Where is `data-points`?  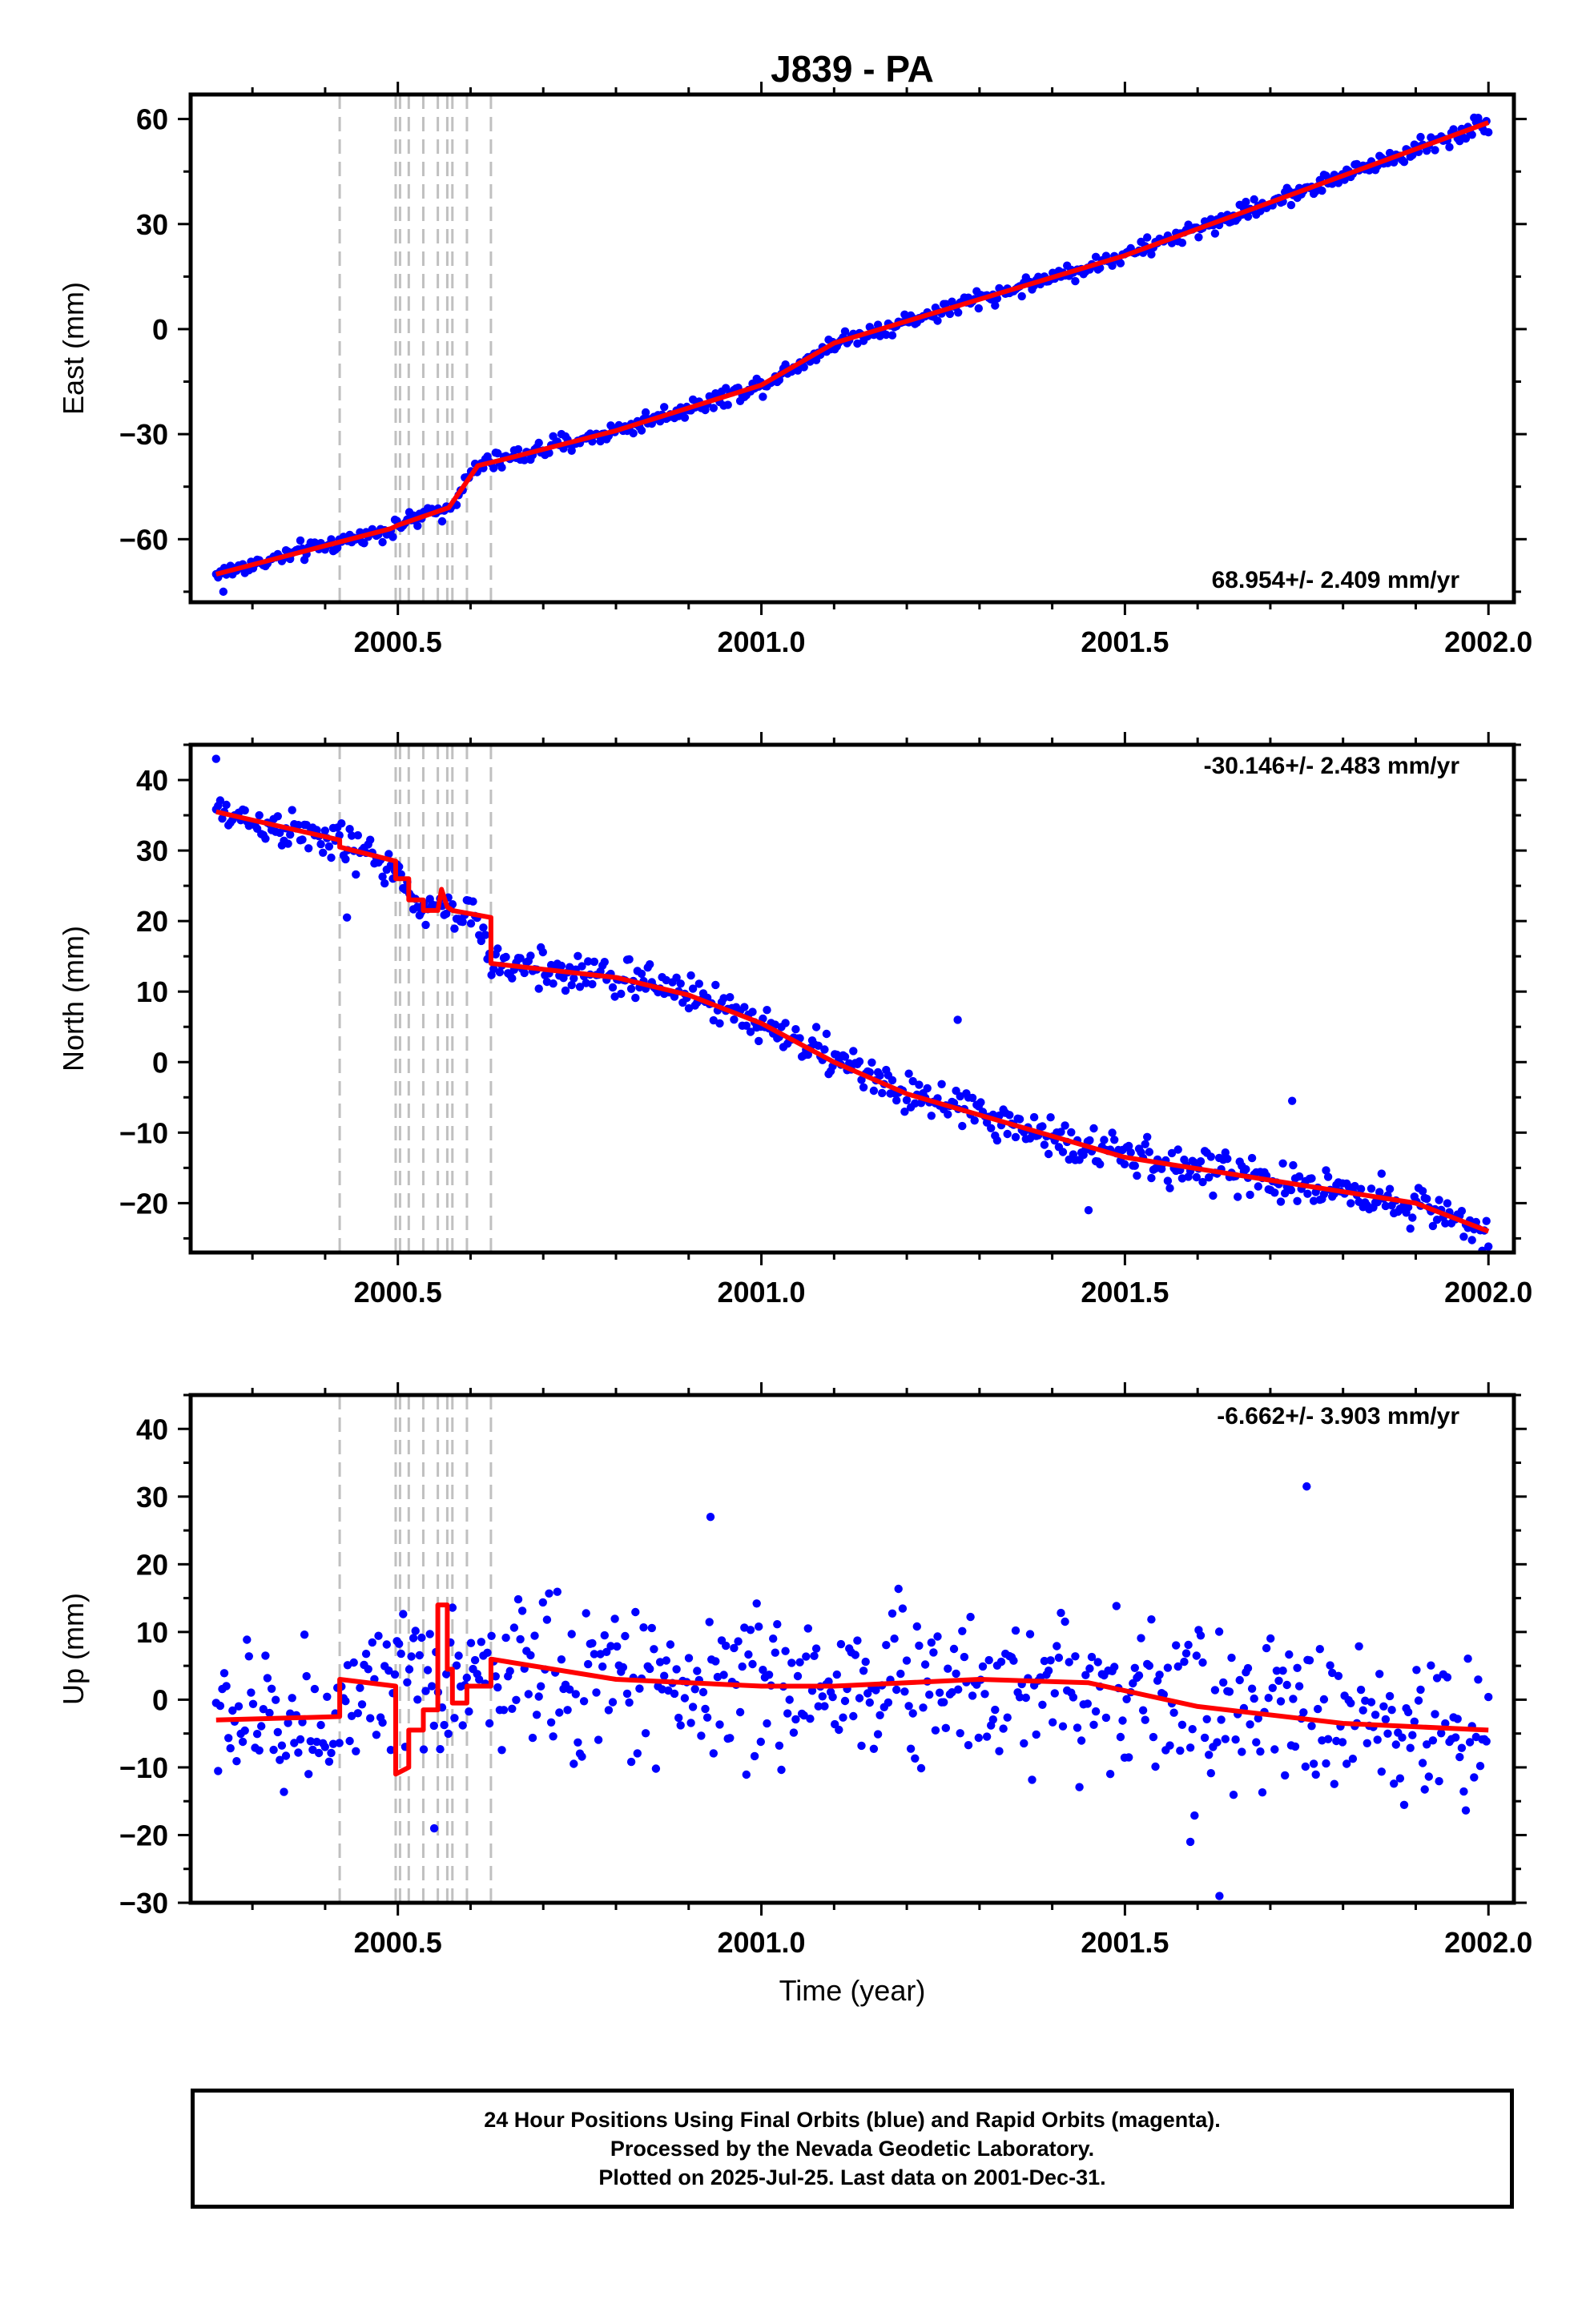
data-points is located at coordinates (852, 1691).